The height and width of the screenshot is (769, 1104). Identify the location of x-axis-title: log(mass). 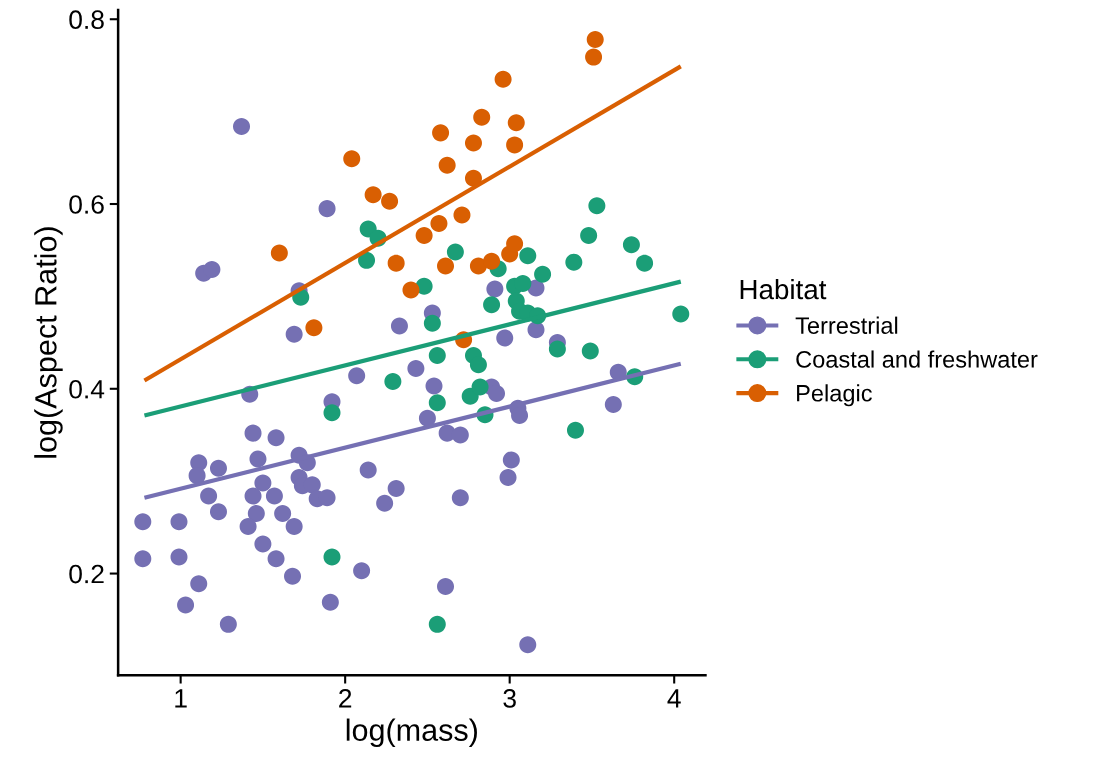
(411, 733).